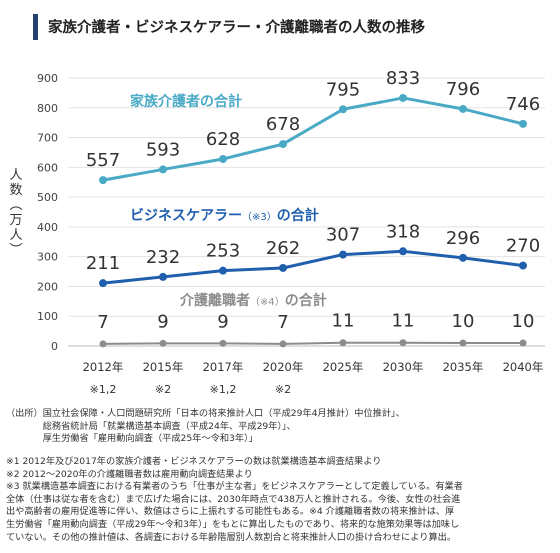 This screenshot has width=560, height=553. Describe the element at coordinates (16, 220) in the screenshot. I see `y-axis-label-char: 万` at that location.